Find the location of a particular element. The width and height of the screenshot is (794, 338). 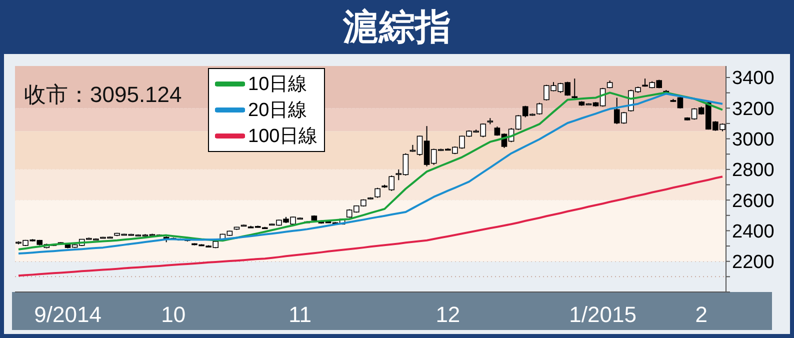

legend-label: 10日線 is located at coordinates (278, 85).